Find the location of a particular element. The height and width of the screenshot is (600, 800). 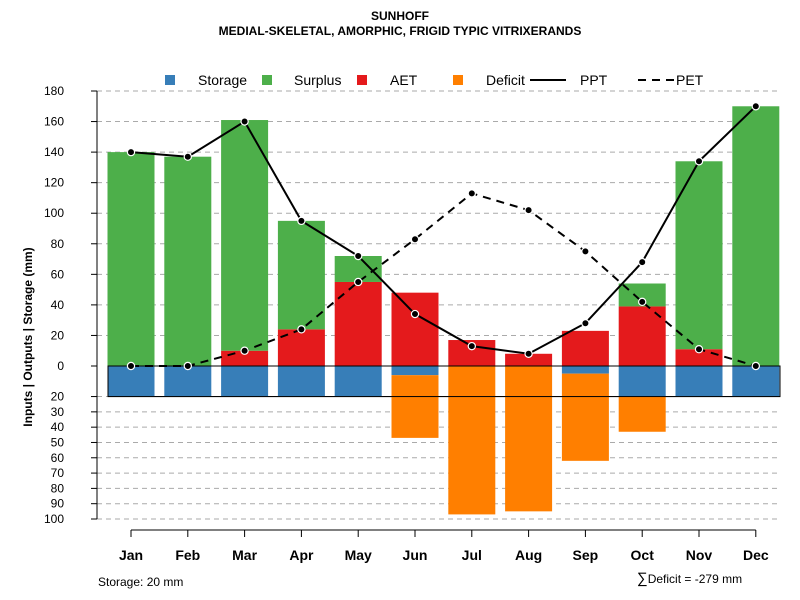

y-tick-label: 30 is located at coordinates (58, 412).